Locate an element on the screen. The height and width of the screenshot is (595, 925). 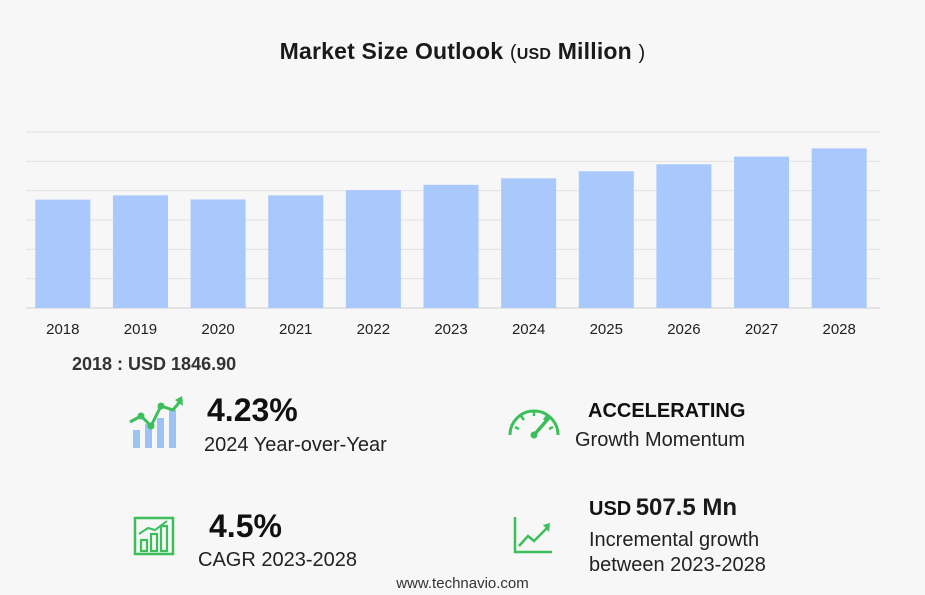
bar-chart-icon is located at coordinates (154, 536).